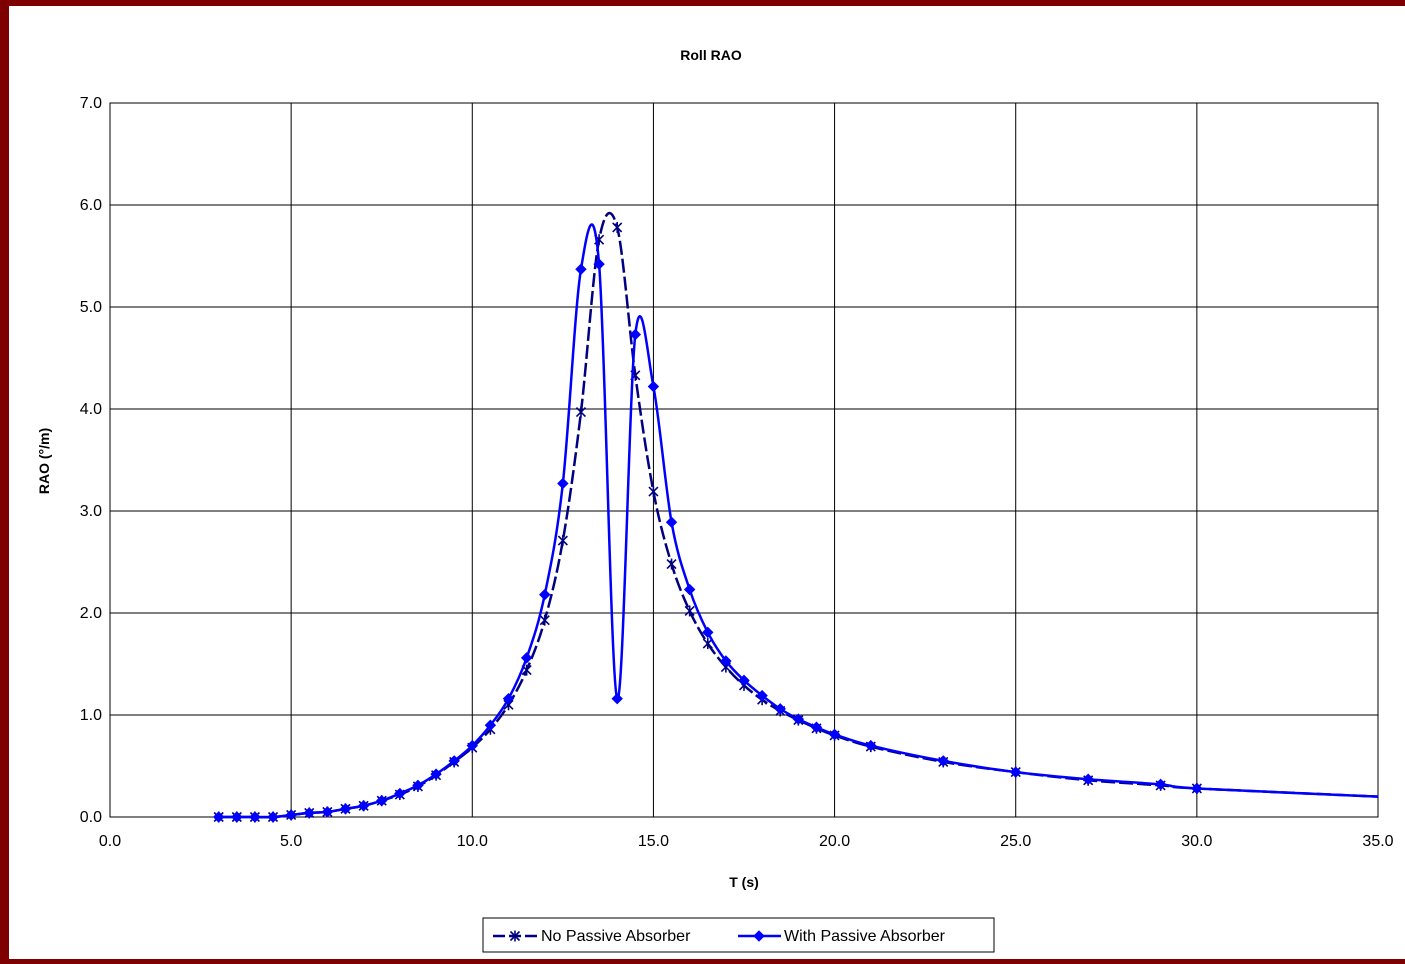 This screenshot has width=1405, height=964. I want to click on y-axis-label: RAO (°/m), so click(44, 461).